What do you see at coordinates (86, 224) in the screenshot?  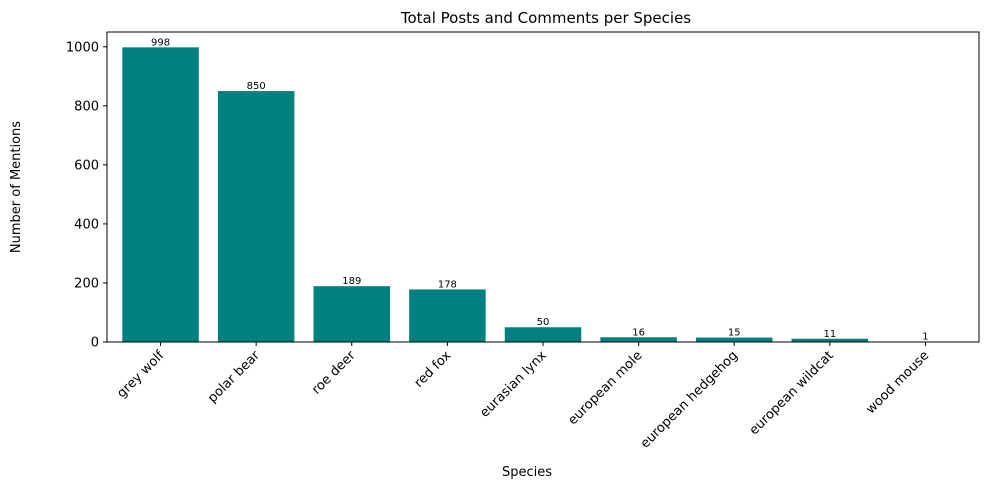 I see `y-tick-label: 400` at bounding box center [86, 224].